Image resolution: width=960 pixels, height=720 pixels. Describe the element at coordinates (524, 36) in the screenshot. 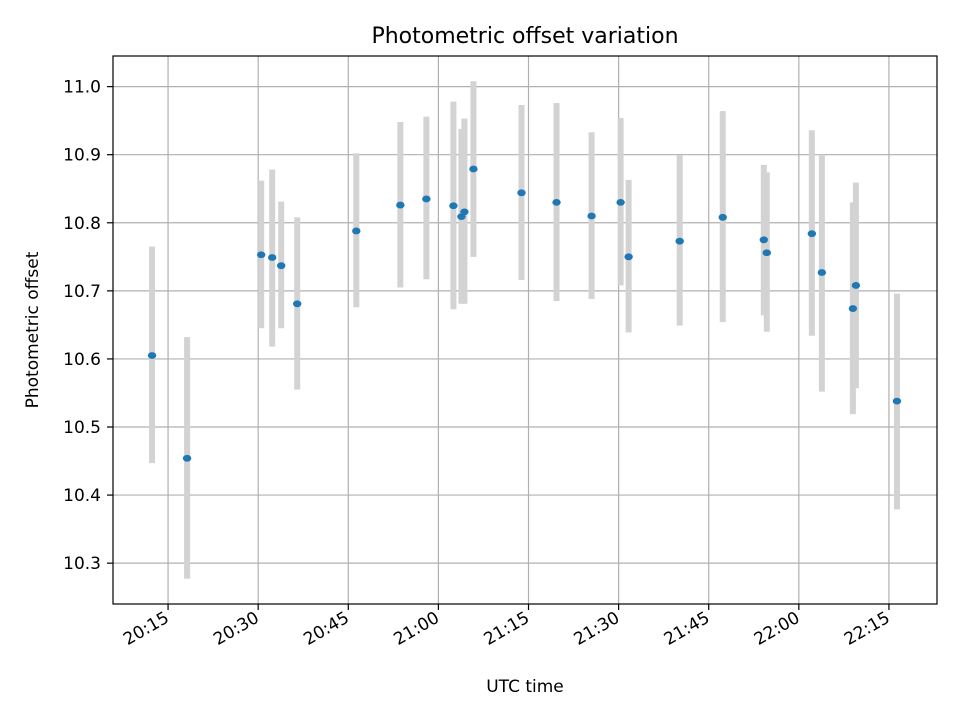

I see `chart-title: Photometric offset variation` at that location.